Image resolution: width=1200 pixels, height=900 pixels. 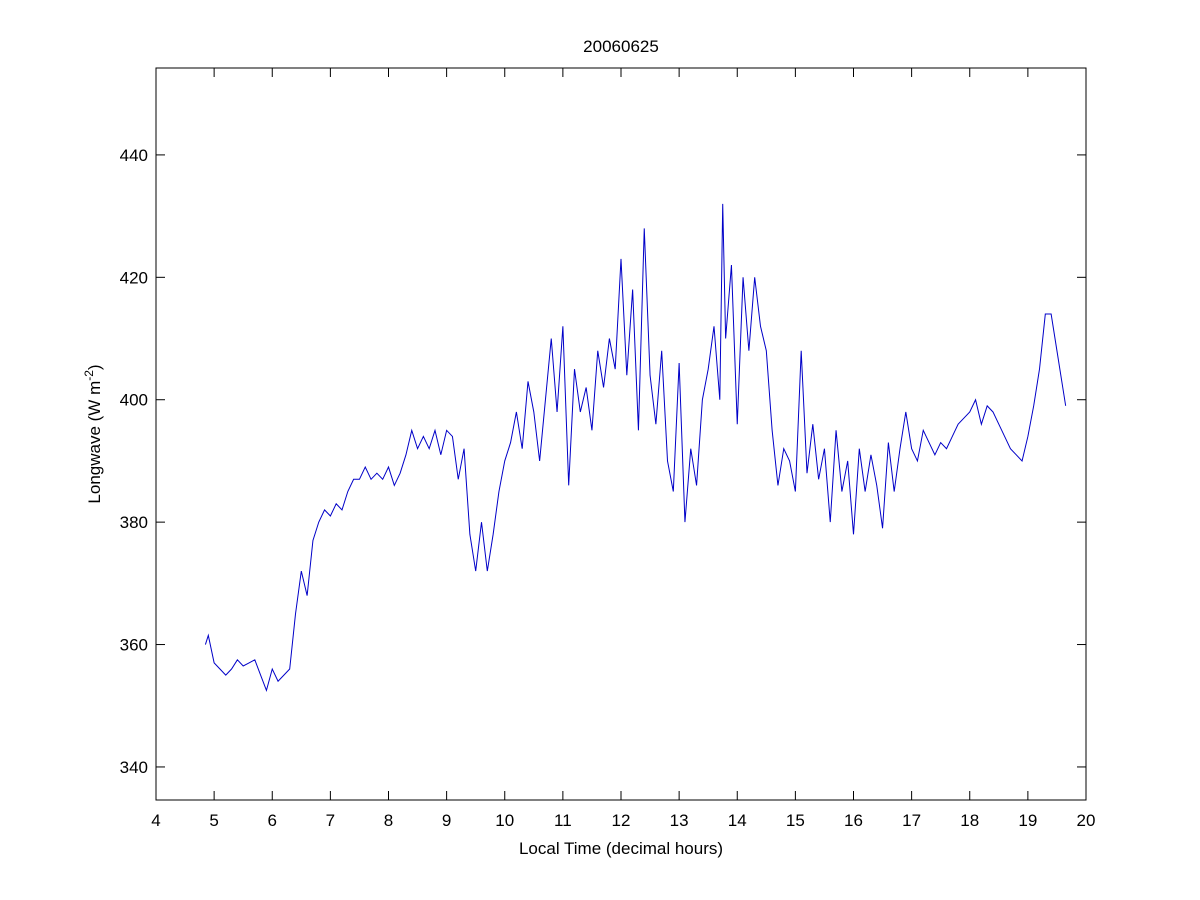 I want to click on x-tick-label: 7, so click(x=330, y=820).